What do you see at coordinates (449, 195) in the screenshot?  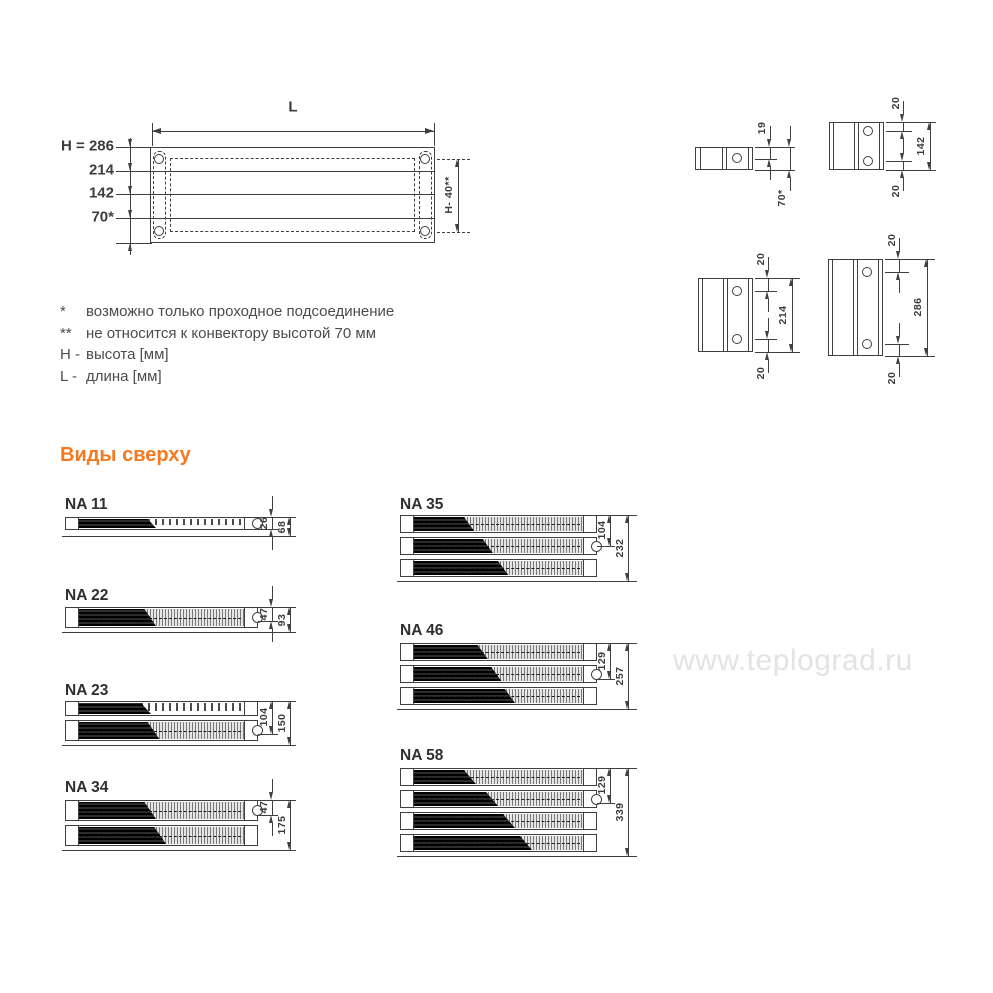 I see `dim-label: H- 40**` at bounding box center [449, 195].